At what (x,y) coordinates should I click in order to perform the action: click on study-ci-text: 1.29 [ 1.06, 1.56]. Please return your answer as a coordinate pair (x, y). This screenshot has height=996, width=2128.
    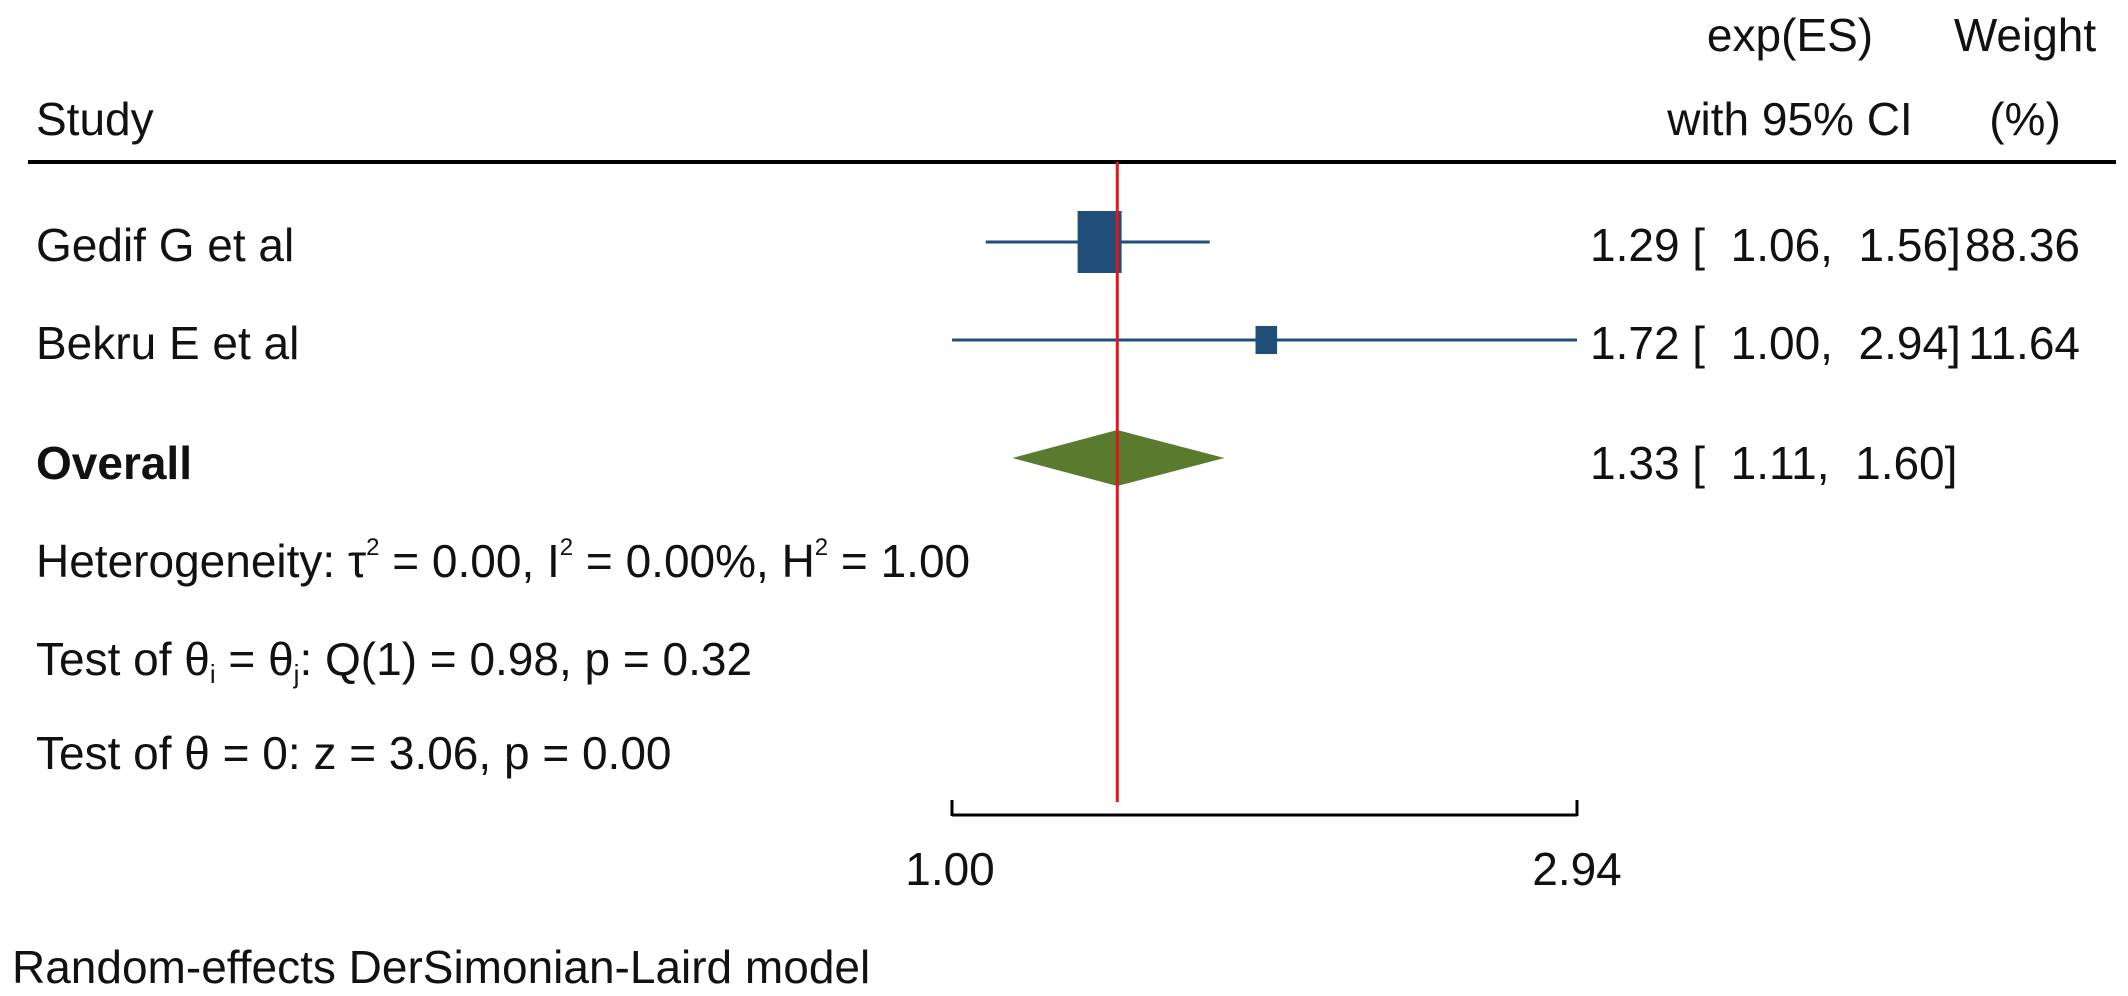
    Looking at the image, I should click on (1775, 245).